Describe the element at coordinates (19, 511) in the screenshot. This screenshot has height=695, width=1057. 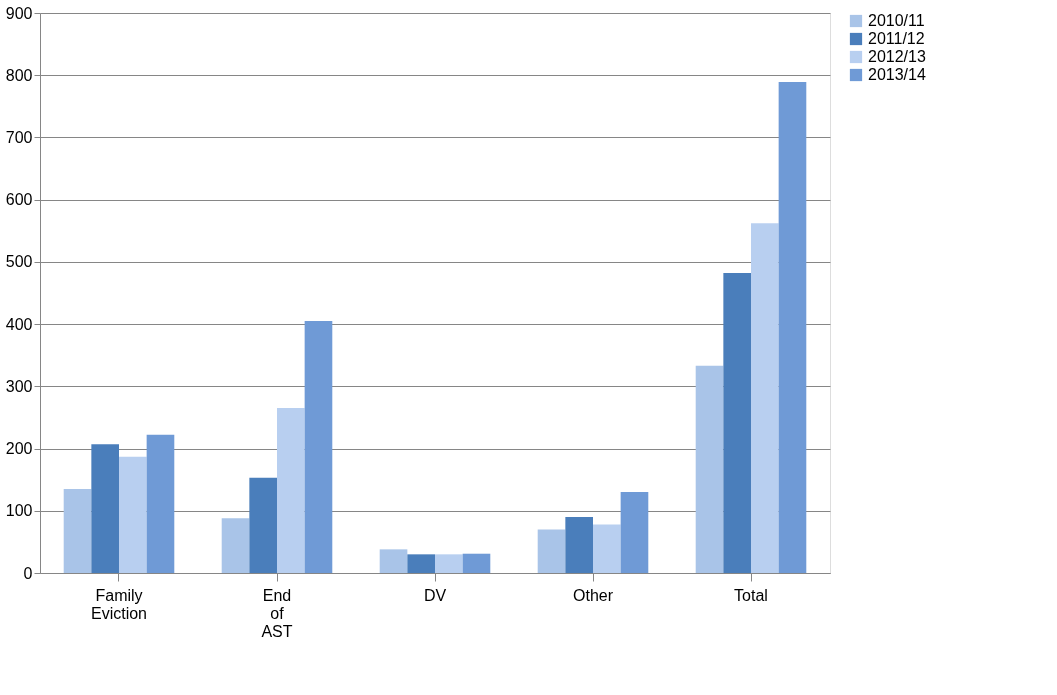
I see `y-tick-label: 100` at that location.